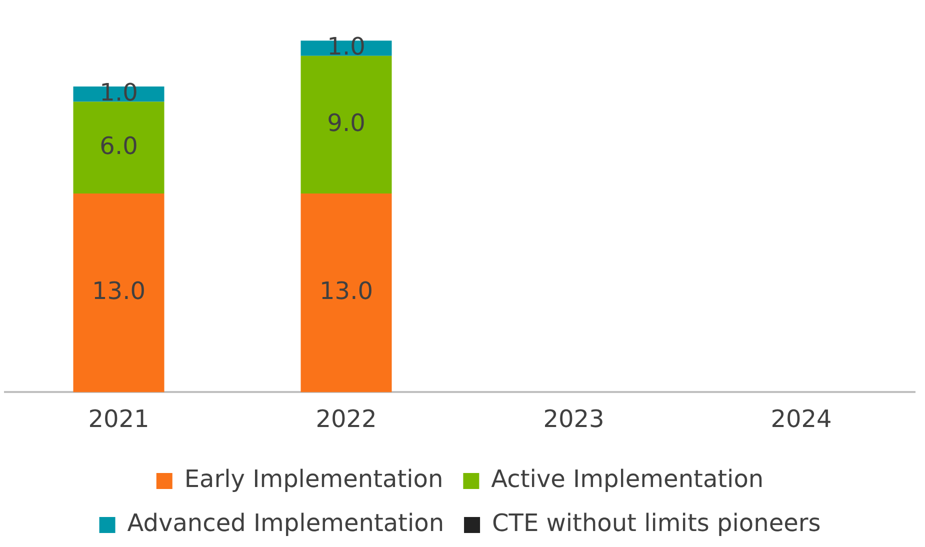 The image size is (925, 547). I want to click on x-tick-label: 2021, so click(119, 418).